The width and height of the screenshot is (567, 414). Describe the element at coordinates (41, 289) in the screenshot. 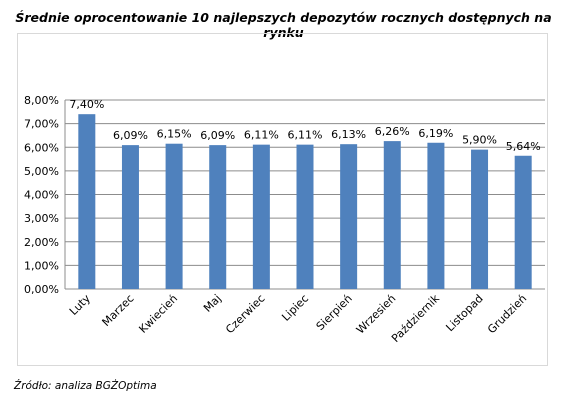

I see `y-tick-label: 0,00%` at that location.